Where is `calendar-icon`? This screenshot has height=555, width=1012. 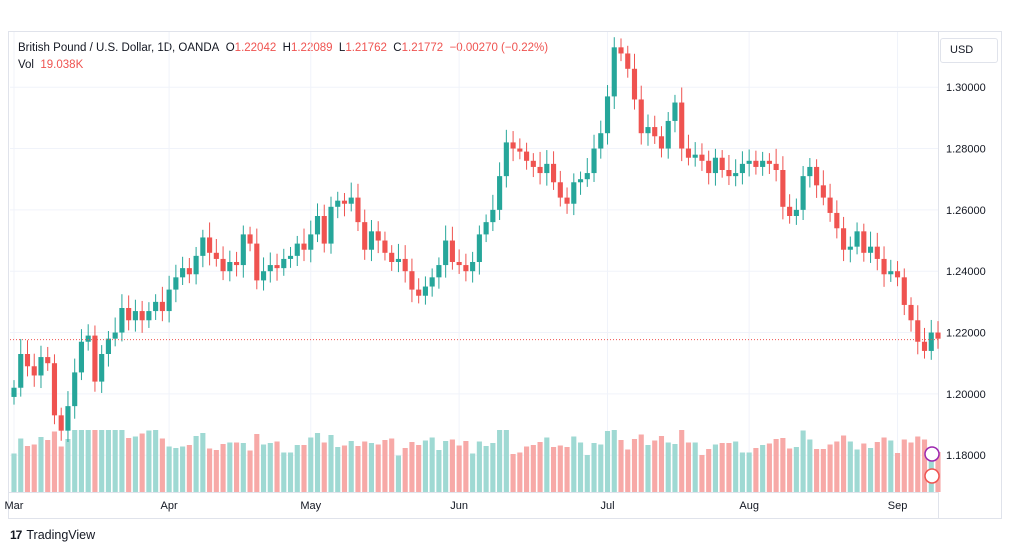 calendar-icon is located at coordinates (932, 476).